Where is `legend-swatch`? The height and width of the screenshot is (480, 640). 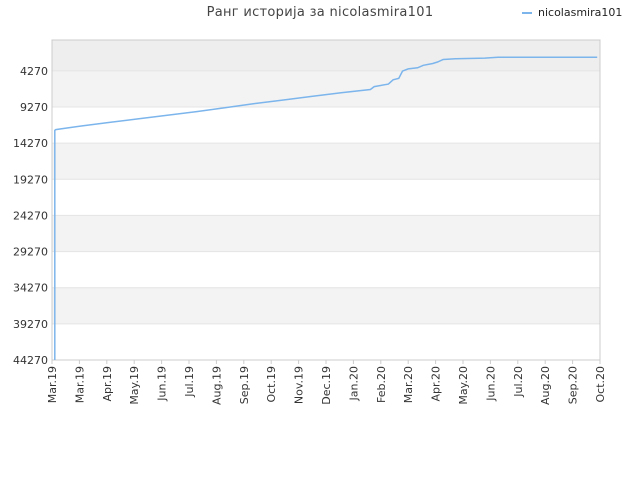 legend-swatch is located at coordinates (527, 12).